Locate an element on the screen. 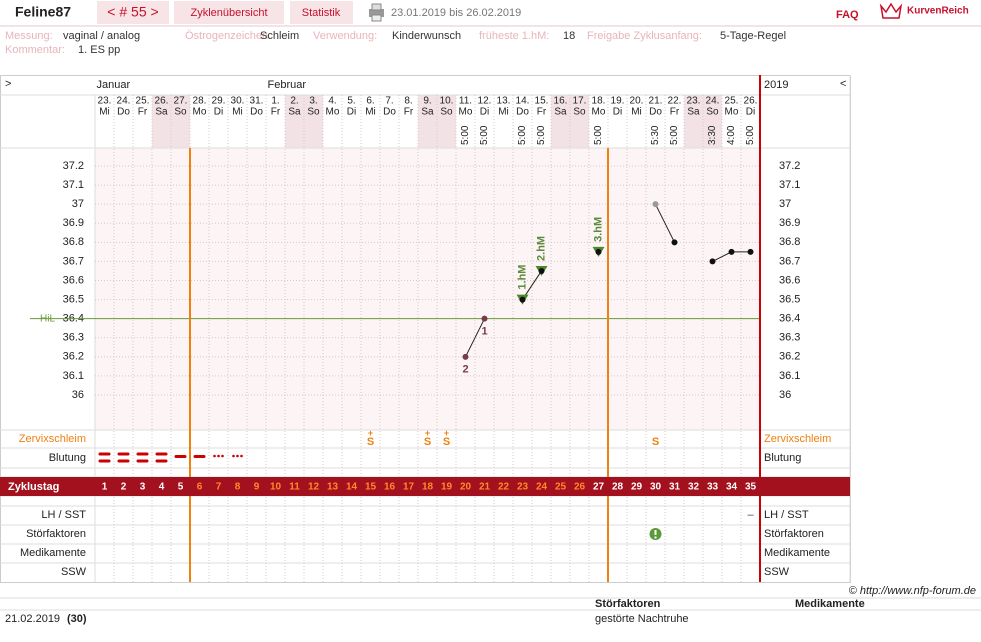  tab-overview: Zyklenübersicht is located at coordinates (228, 13).